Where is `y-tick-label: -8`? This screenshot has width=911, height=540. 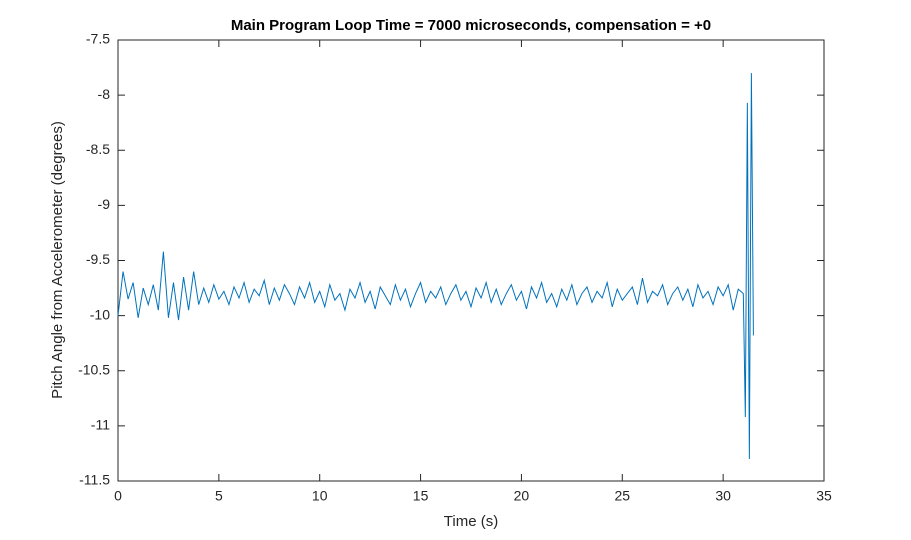
y-tick-label: -8 is located at coordinates (104, 94).